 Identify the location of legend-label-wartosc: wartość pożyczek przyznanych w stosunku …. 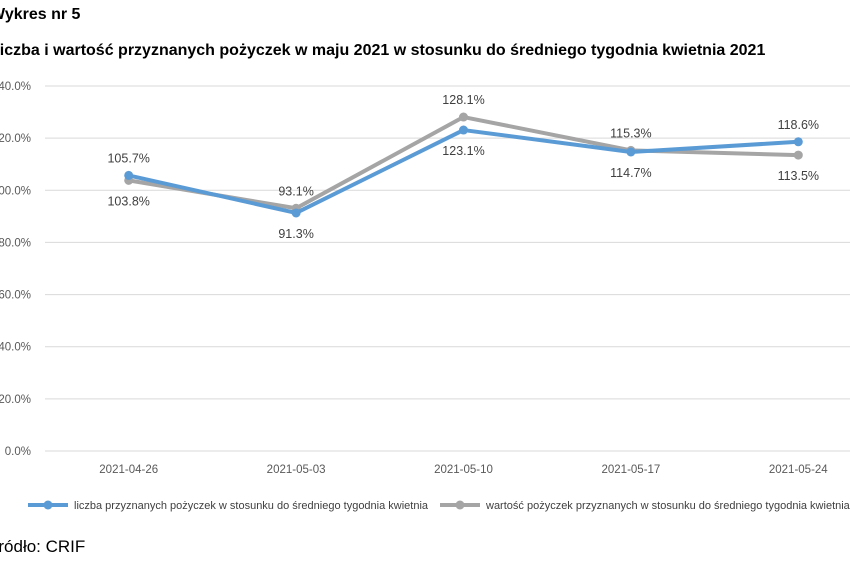
(667, 506).